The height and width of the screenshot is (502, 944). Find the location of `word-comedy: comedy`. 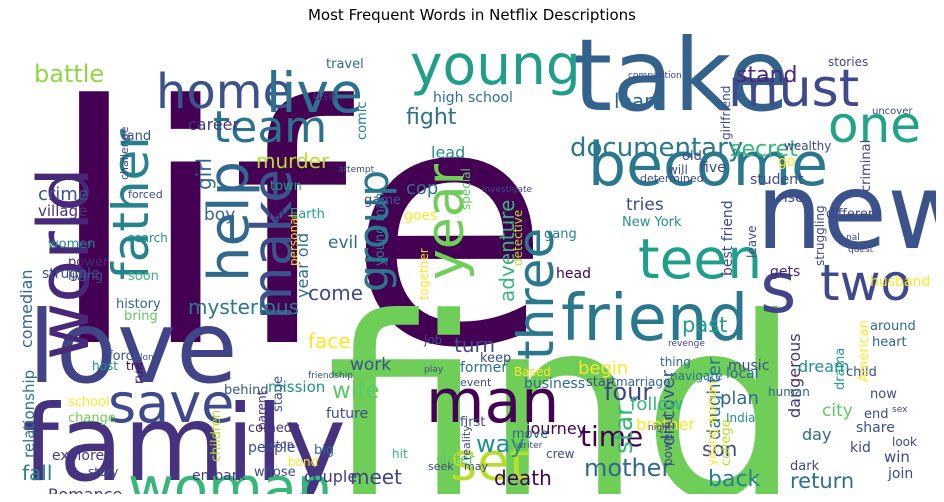

word-comedy: comedy is located at coordinates (274, 428).